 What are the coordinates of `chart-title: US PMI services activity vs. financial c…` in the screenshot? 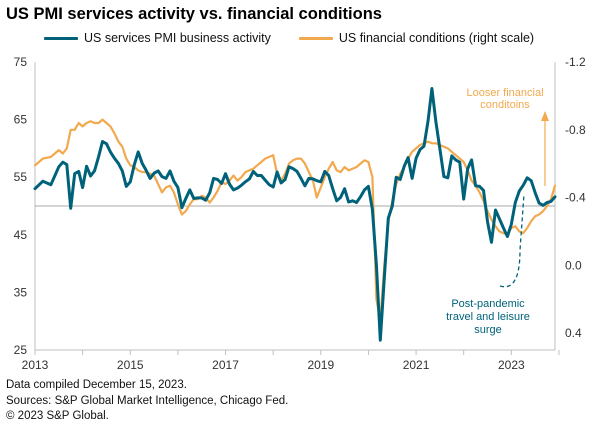 It's located at (194, 14).